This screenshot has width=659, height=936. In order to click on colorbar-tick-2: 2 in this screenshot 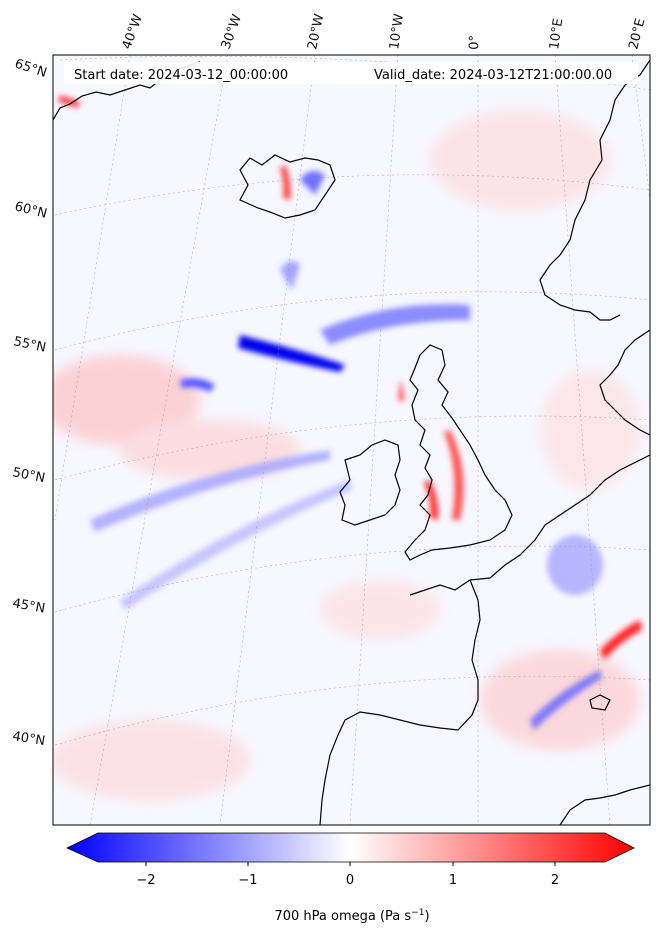, I will do `click(555, 880)`.